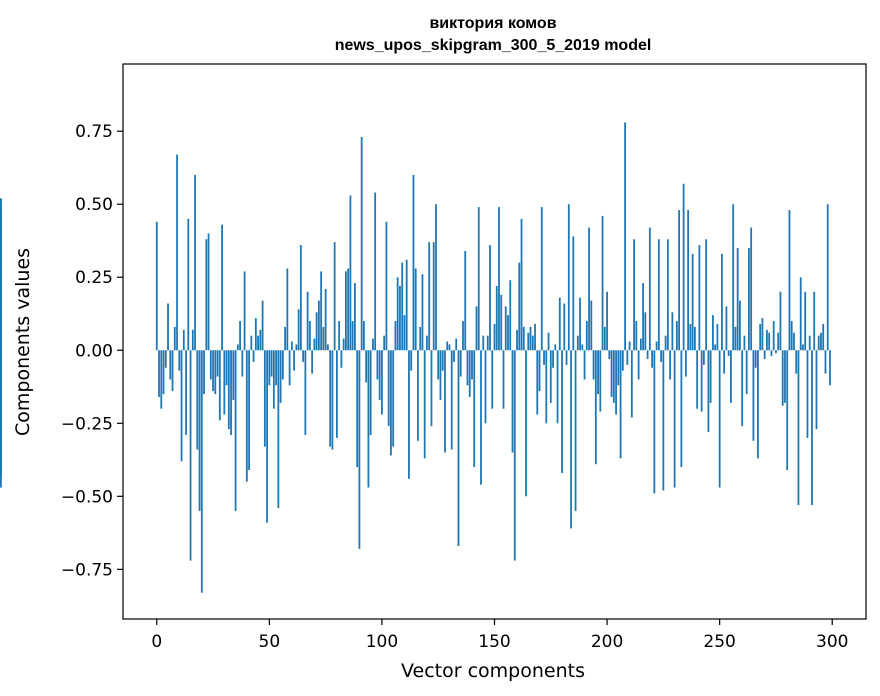 The width and height of the screenshot is (880, 696). What do you see at coordinates (499, 635) in the screenshot?
I see `x-axis-ticks: 0 50 100 150 200 250 300` at bounding box center [499, 635].